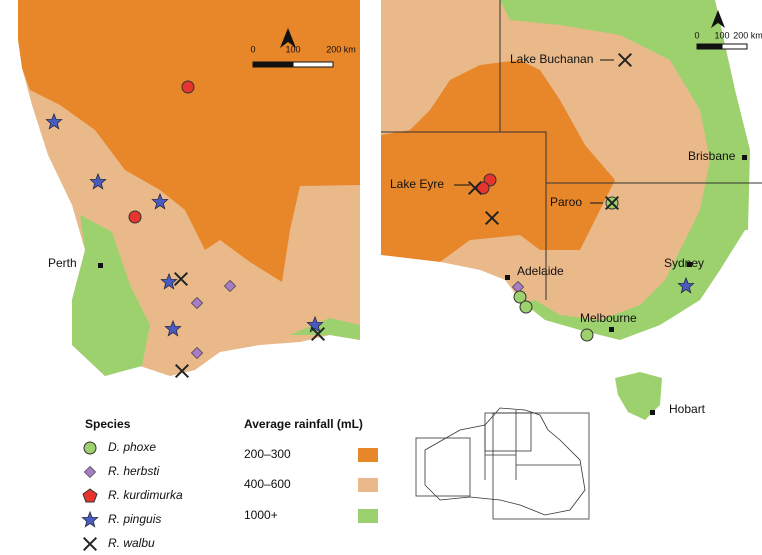 This screenshot has width=762, height=555. What do you see at coordinates (145, 495) in the screenshot?
I see `legend-entry: R. kurdimurka` at bounding box center [145, 495].